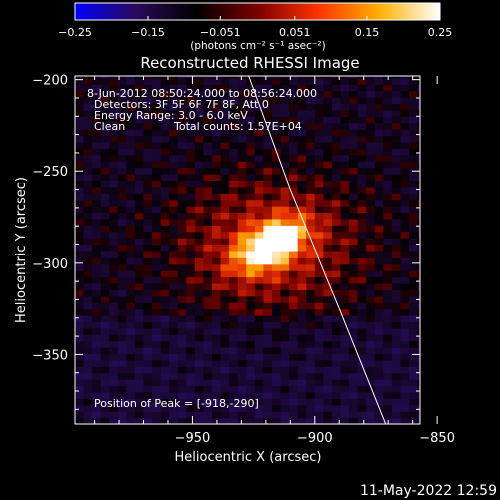  Describe the element at coordinates (181, 104) in the screenshot. I see `info-detectors: Detectors: 3F 5F 6F 7F 8F, Att 0` at that location.